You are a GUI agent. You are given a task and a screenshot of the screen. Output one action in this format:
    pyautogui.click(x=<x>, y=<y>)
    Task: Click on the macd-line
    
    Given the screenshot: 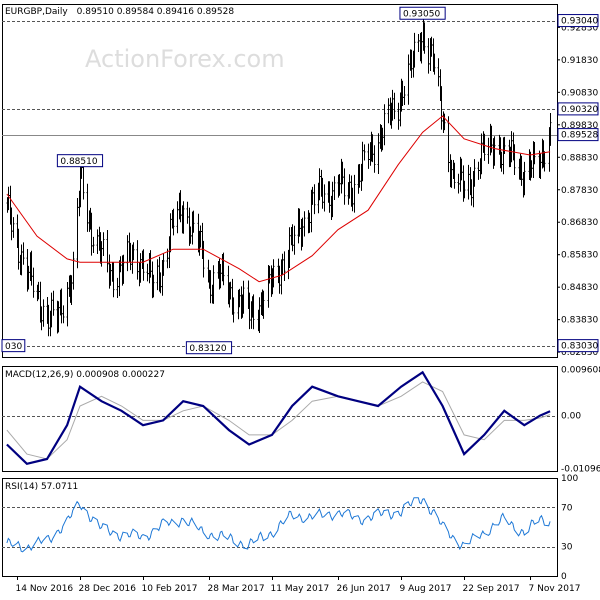 What is the action you would take?
    pyautogui.click(x=278, y=418)
    